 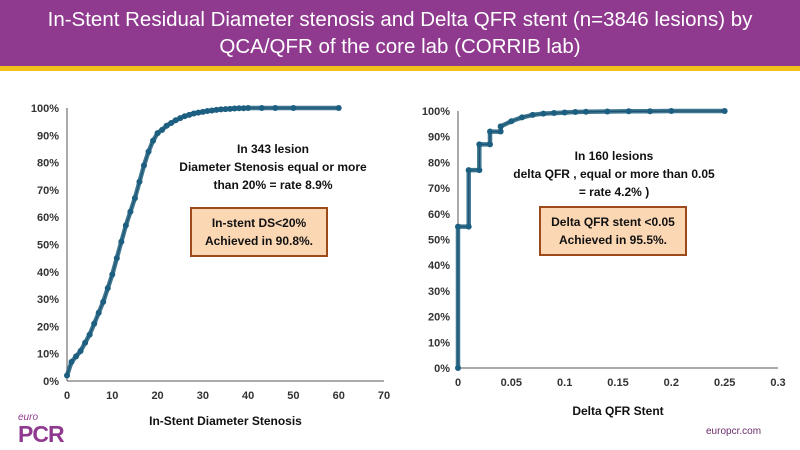 I want to click on chart1-callout-line: In-stent DS<20%, so click(x=259, y=223).